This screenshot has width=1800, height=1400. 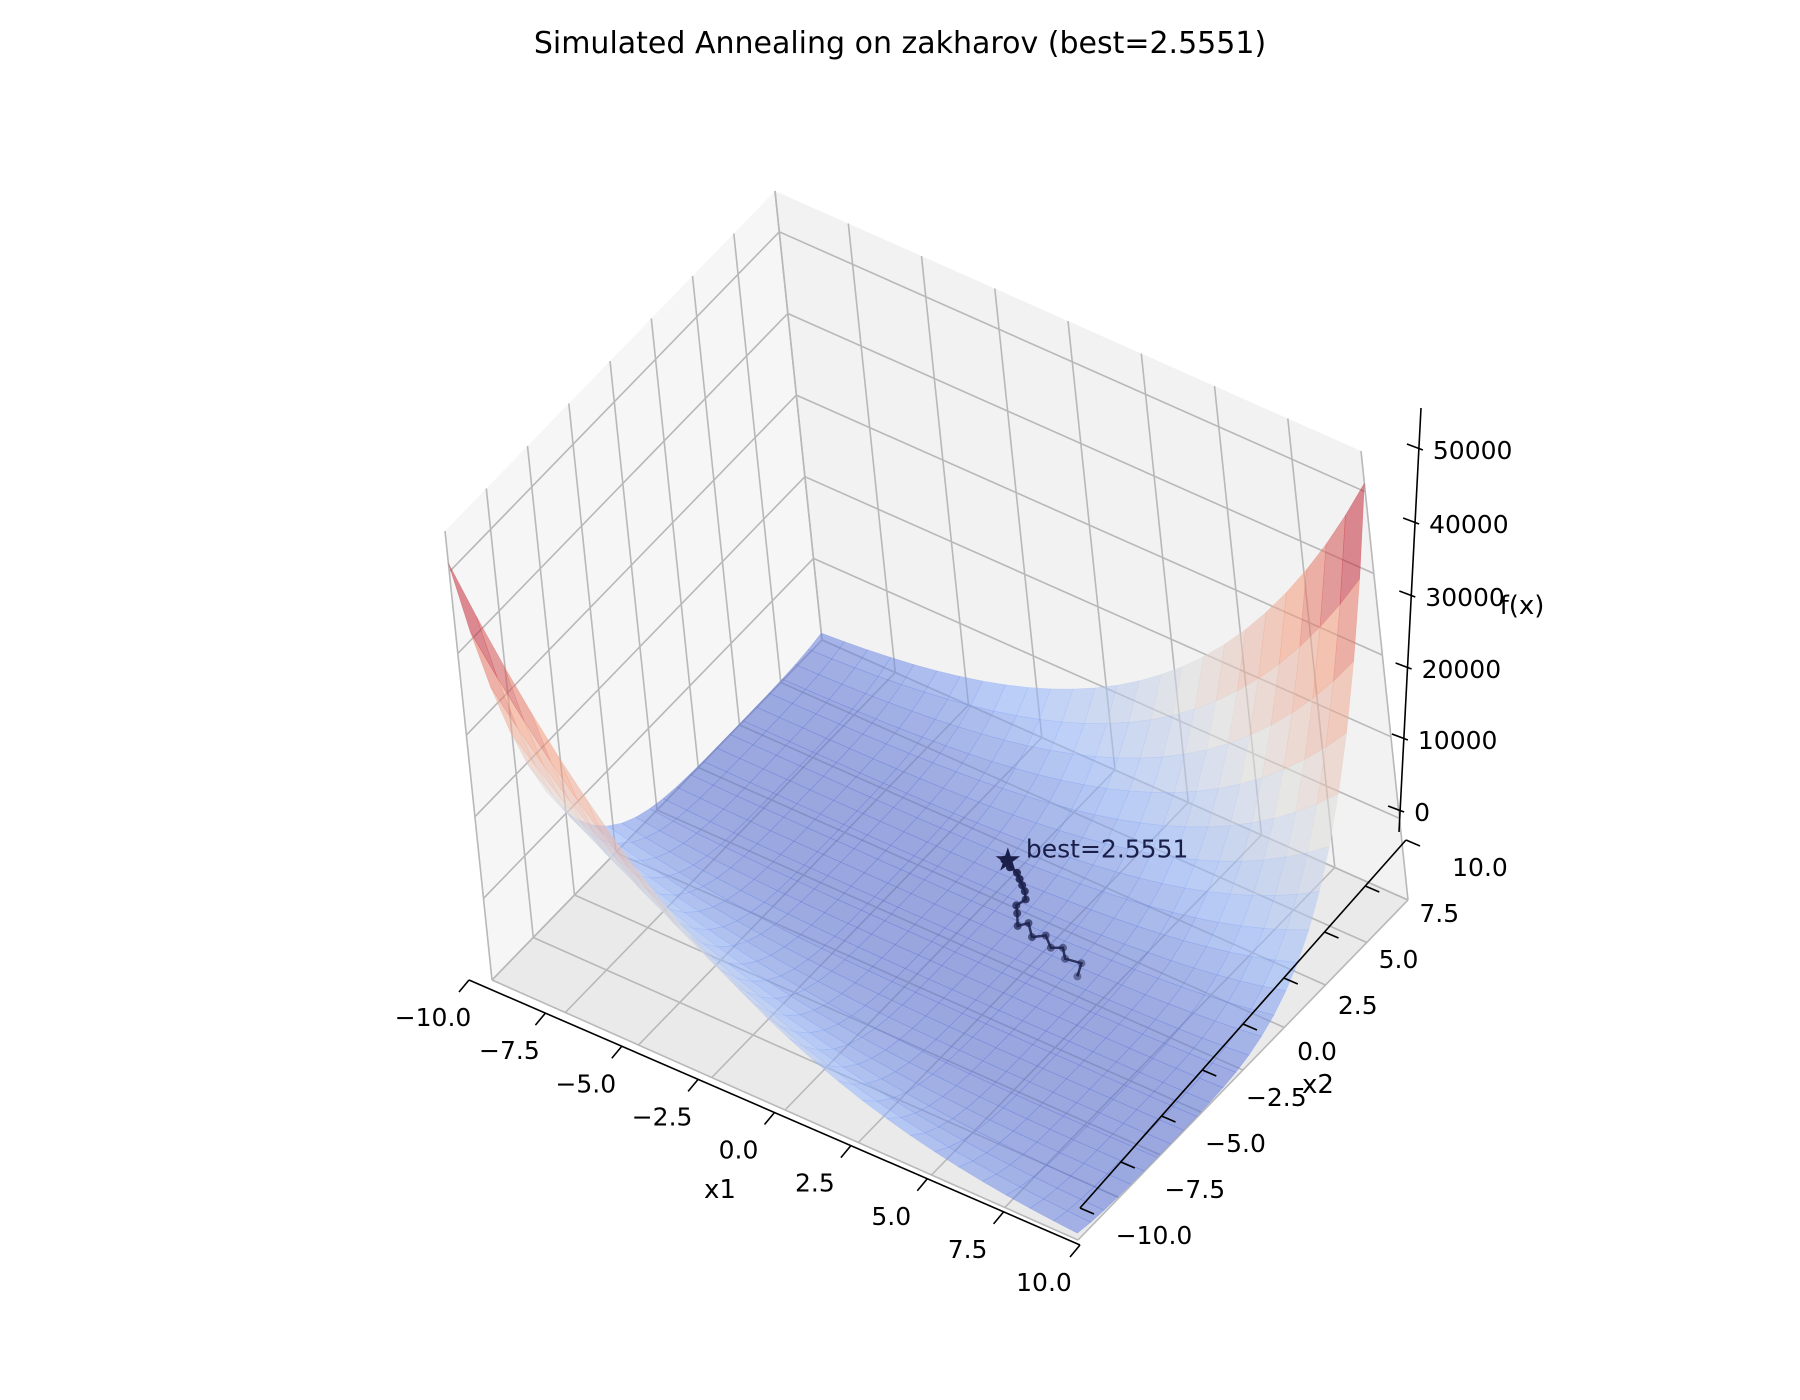 I want to click on x-tick-label: −7.5, so click(x=509, y=1050).